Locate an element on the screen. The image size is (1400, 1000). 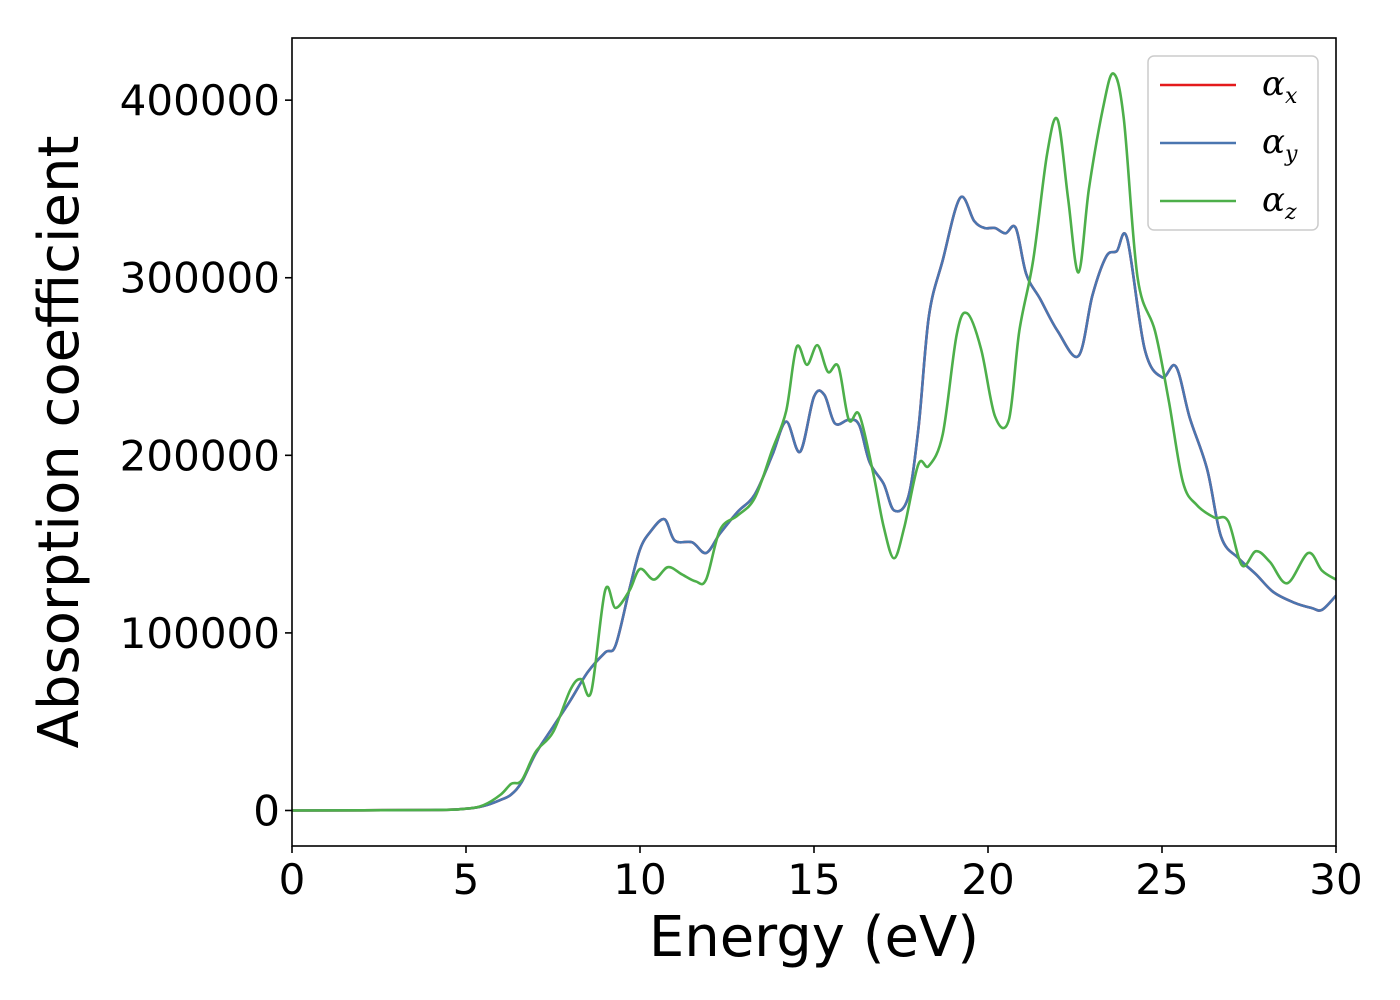
y-tick-label: 200000 is located at coordinates (200, 455).